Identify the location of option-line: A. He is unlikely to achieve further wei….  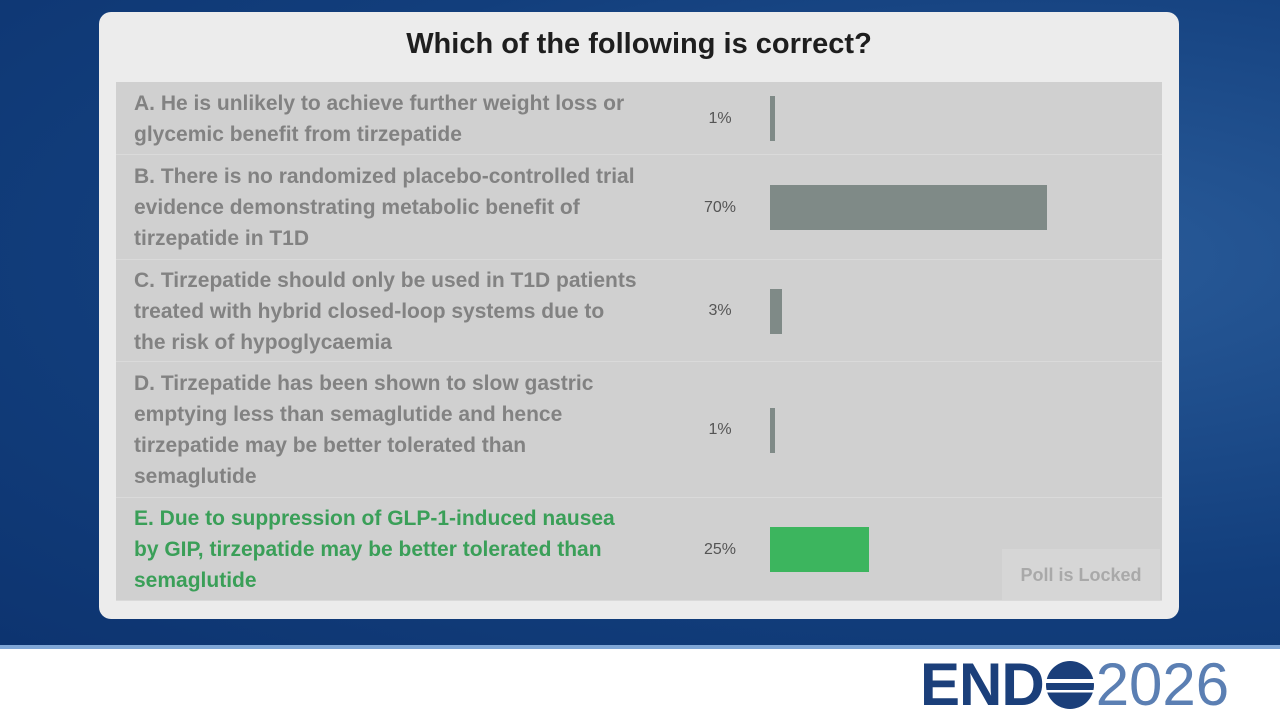
(379, 103).